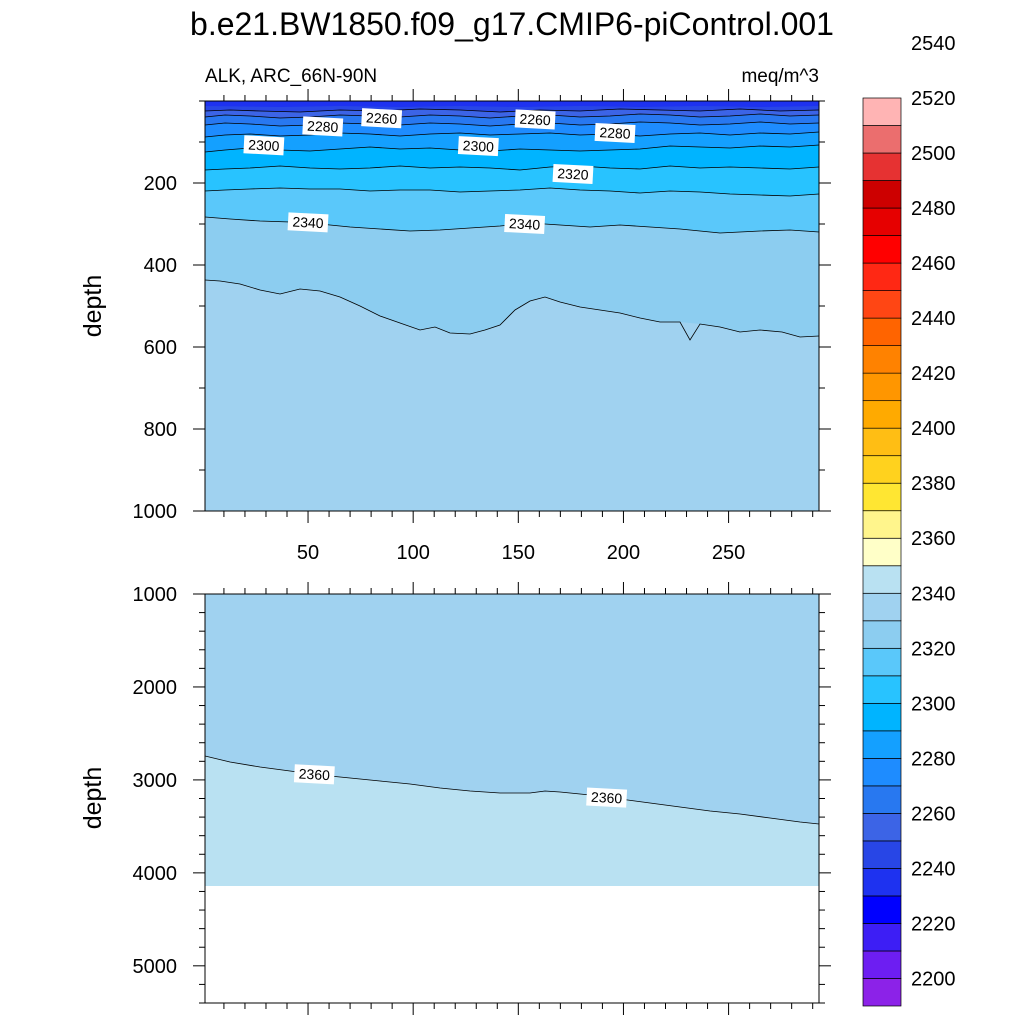 This screenshot has width=1024, height=1024. Describe the element at coordinates (728, 553) in the screenshot. I see `x-tick-label-250: 250` at that location.